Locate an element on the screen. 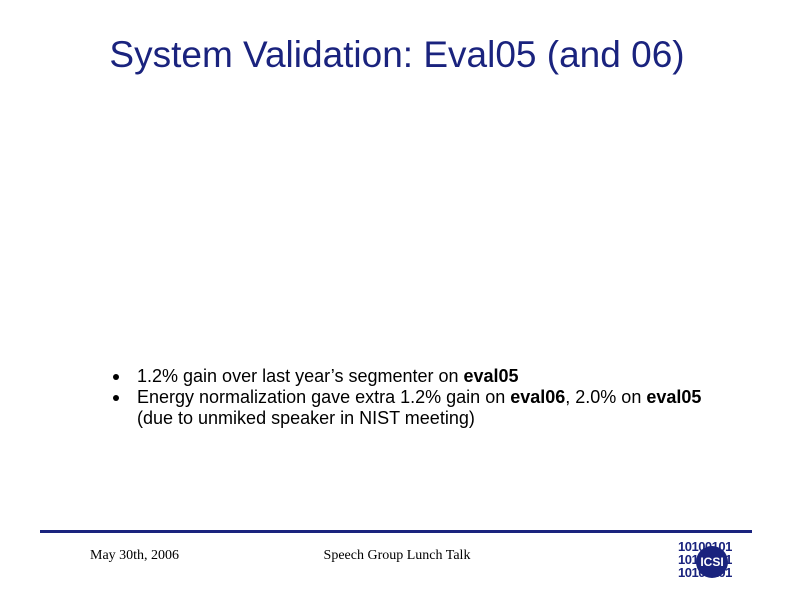 This screenshot has height=595, width=794. slide-title: System Validation: Eval05 (and 06) is located at coordinates (397, 54).